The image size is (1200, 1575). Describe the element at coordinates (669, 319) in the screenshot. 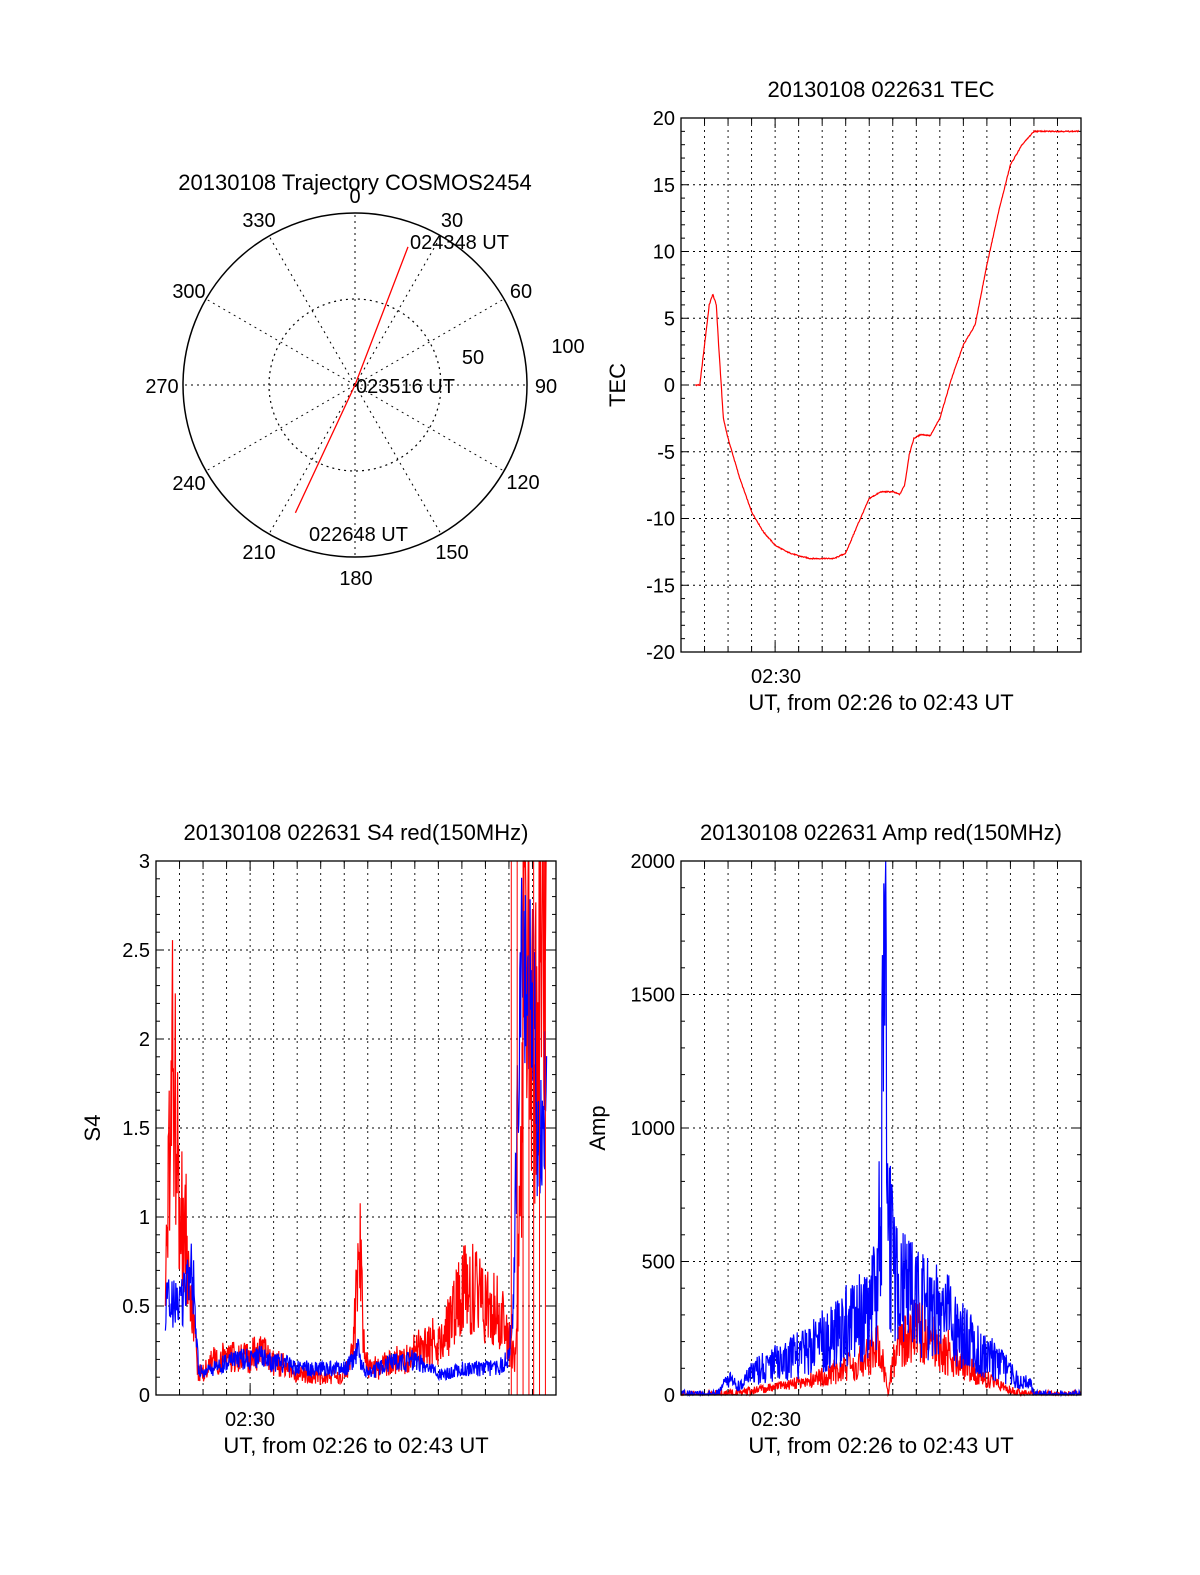

I see `tec-ytick-label: 5` at that location.